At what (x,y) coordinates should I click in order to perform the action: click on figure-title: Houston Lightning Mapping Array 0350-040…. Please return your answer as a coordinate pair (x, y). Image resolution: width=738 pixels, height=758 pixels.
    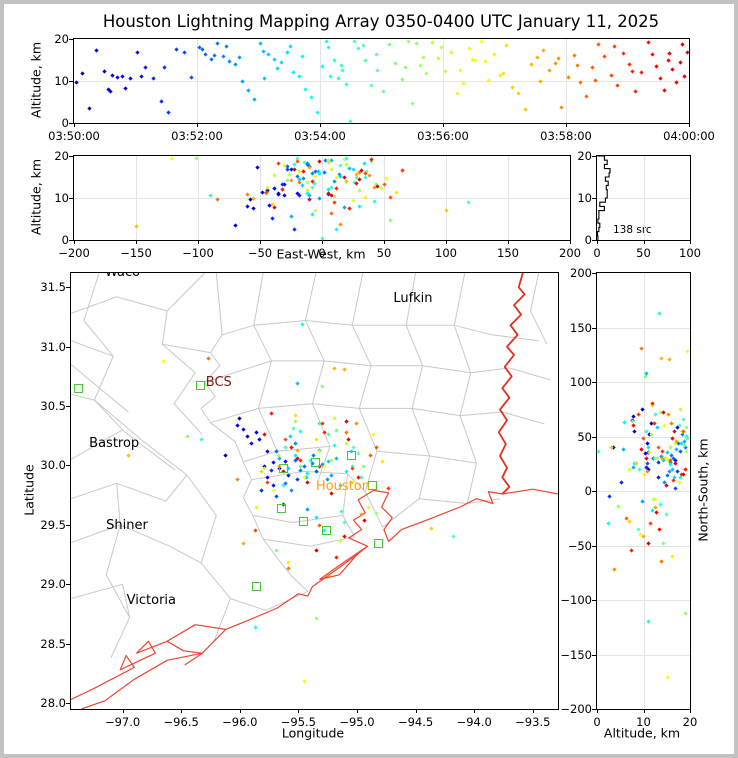
    Looking at the image, I should click on (381, 21).